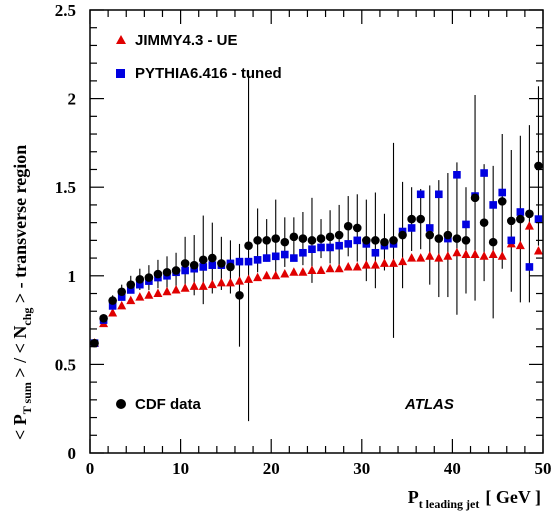  Describe the element at coordinates (27, 317) in the screenshot. I see `y-axis-title-sub2: chg` at that location.